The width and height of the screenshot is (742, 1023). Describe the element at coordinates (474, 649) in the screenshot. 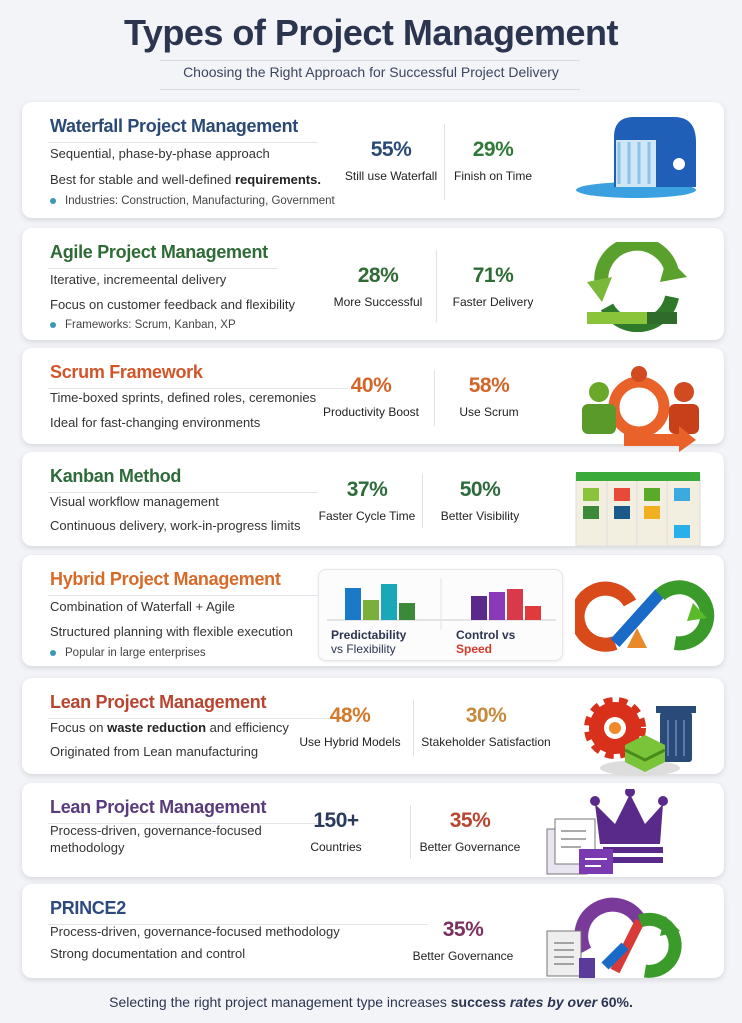

I see `comparison-label-line: Speed` at that location.